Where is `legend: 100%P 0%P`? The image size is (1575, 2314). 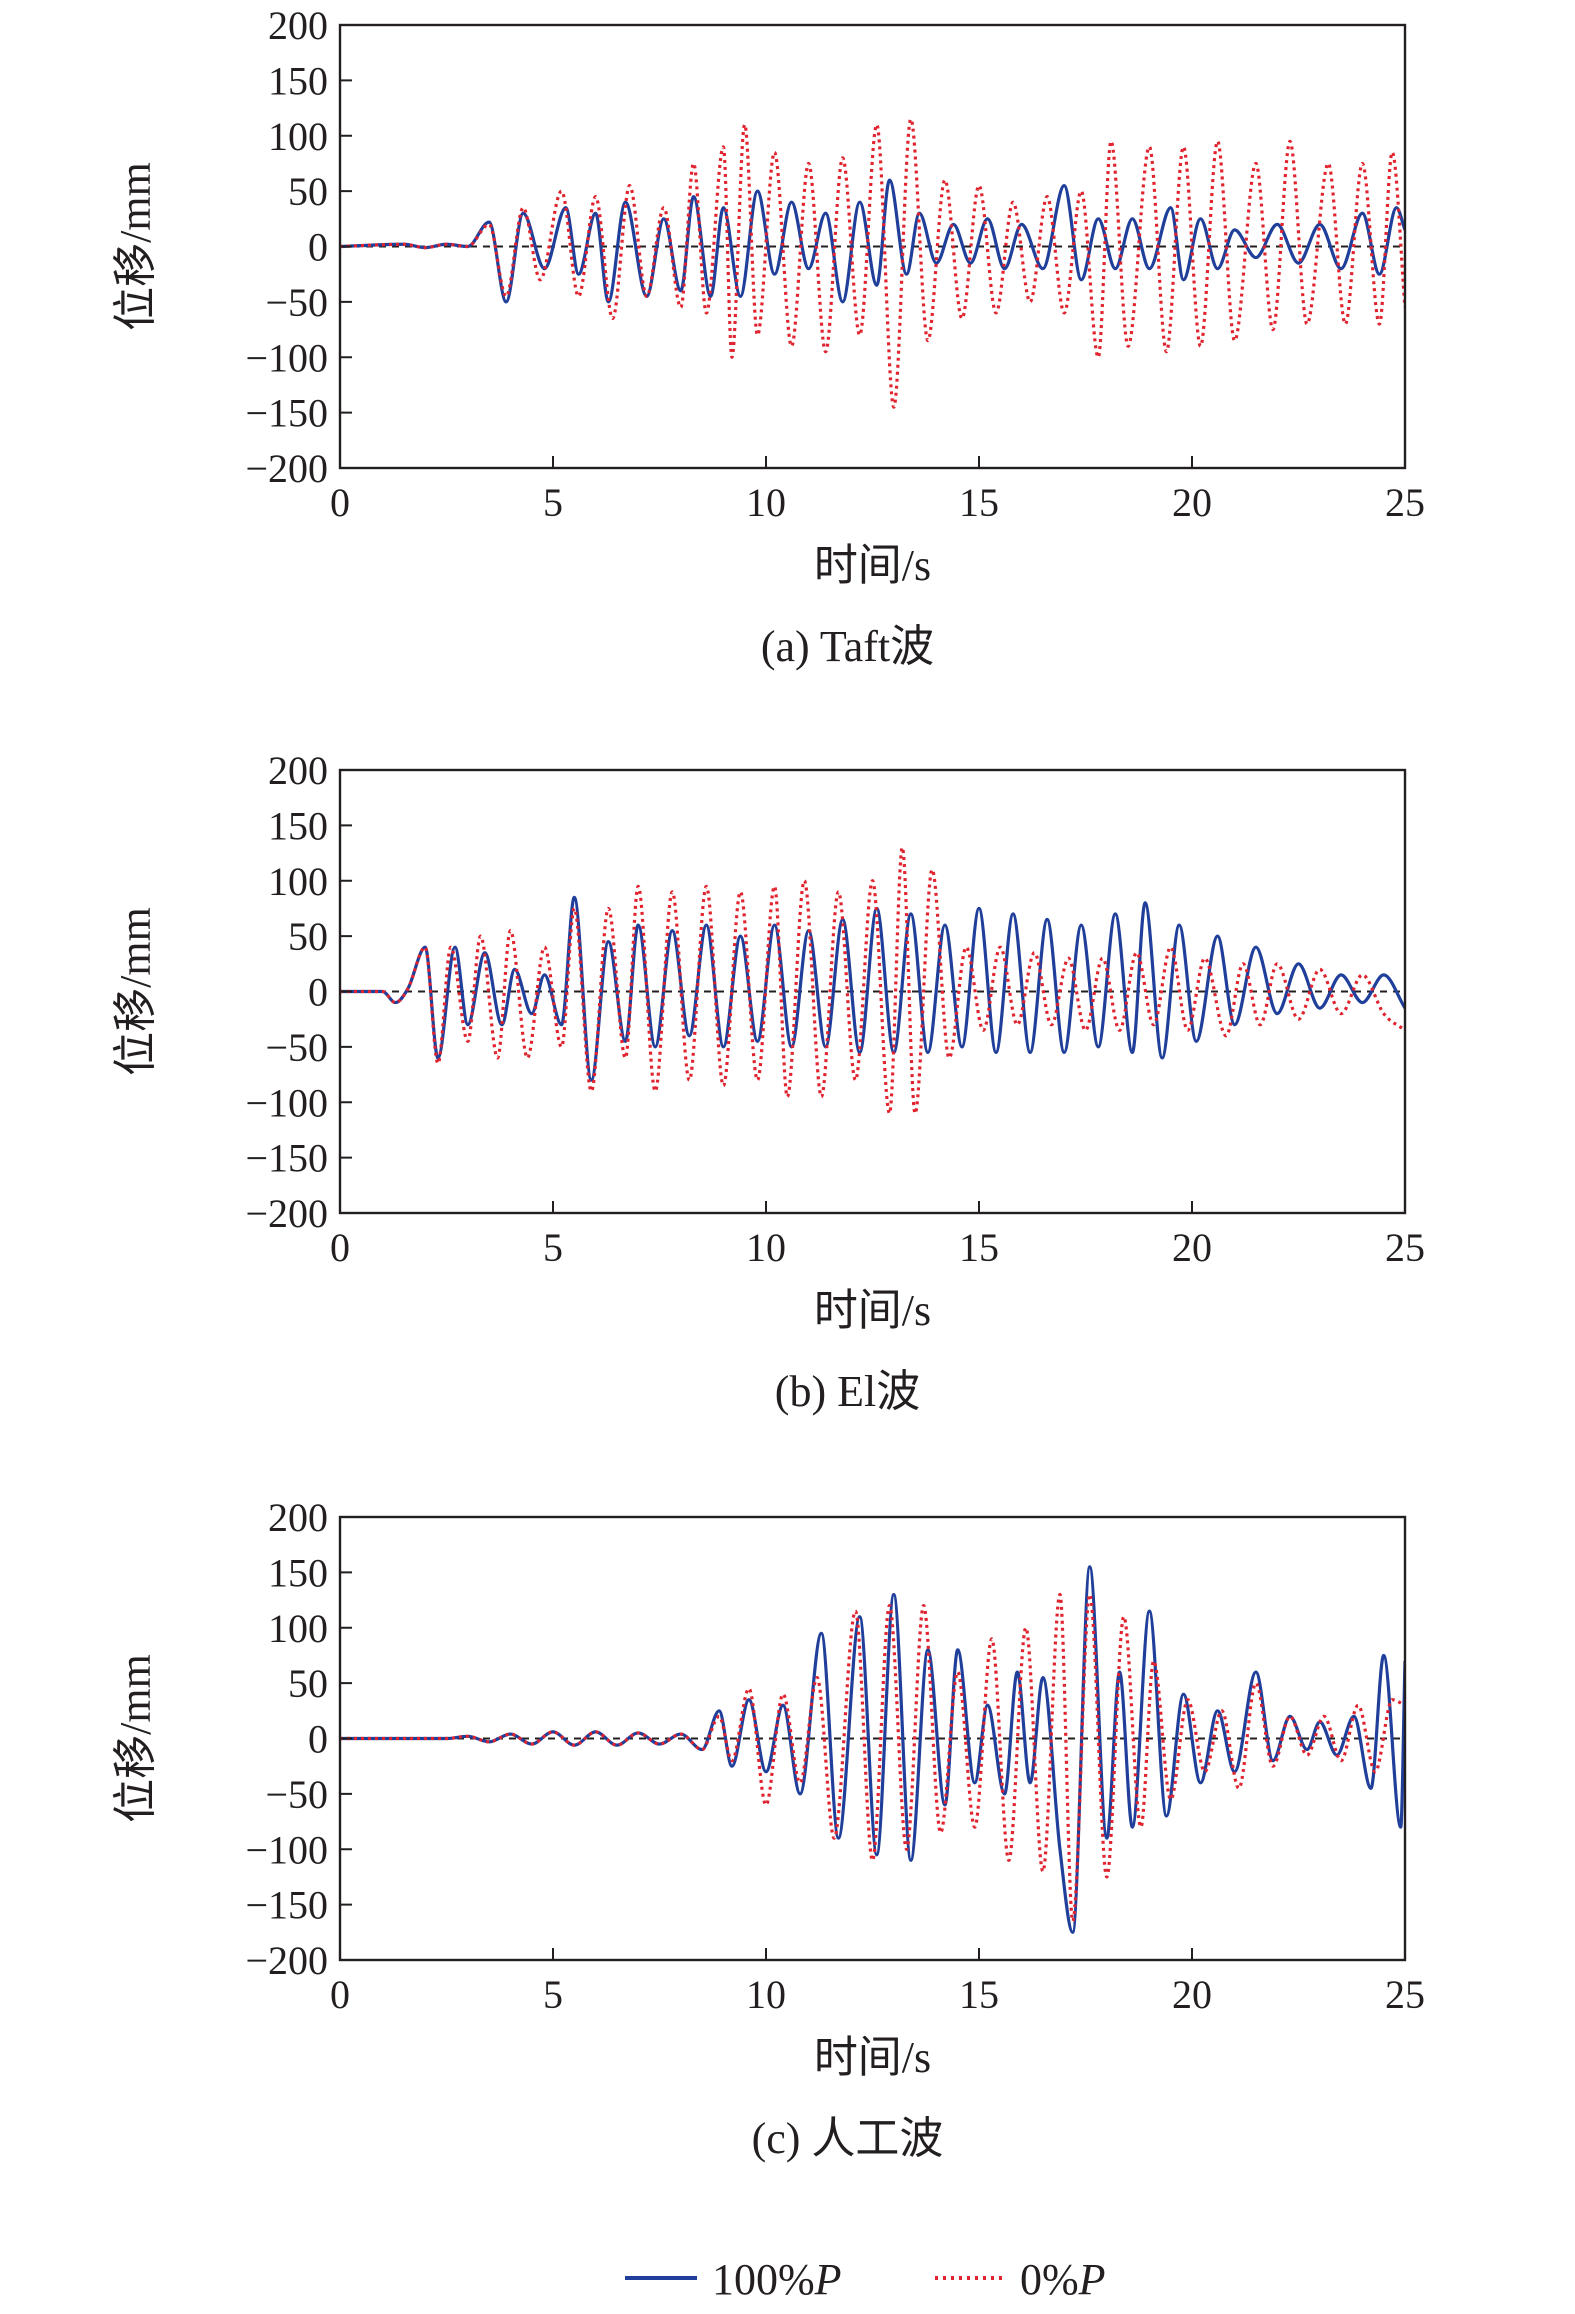 legend: 100%P 0%P is located at coordinates (865, 2279).